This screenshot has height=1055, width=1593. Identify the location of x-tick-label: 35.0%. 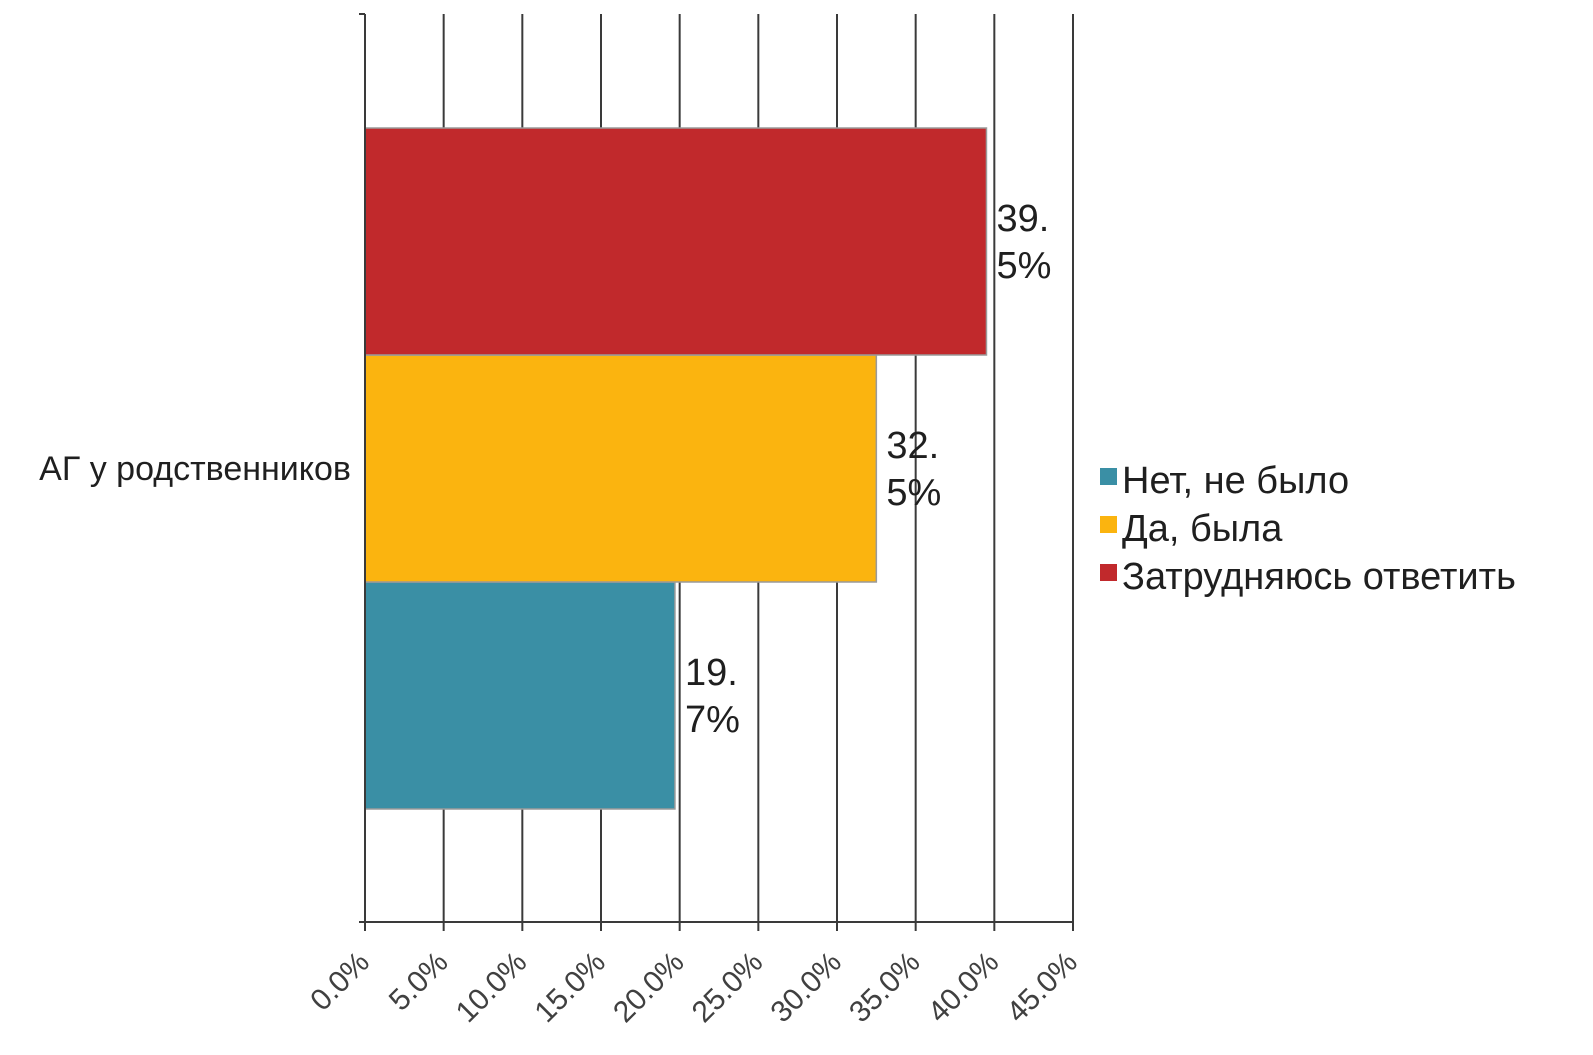
(884, 987).